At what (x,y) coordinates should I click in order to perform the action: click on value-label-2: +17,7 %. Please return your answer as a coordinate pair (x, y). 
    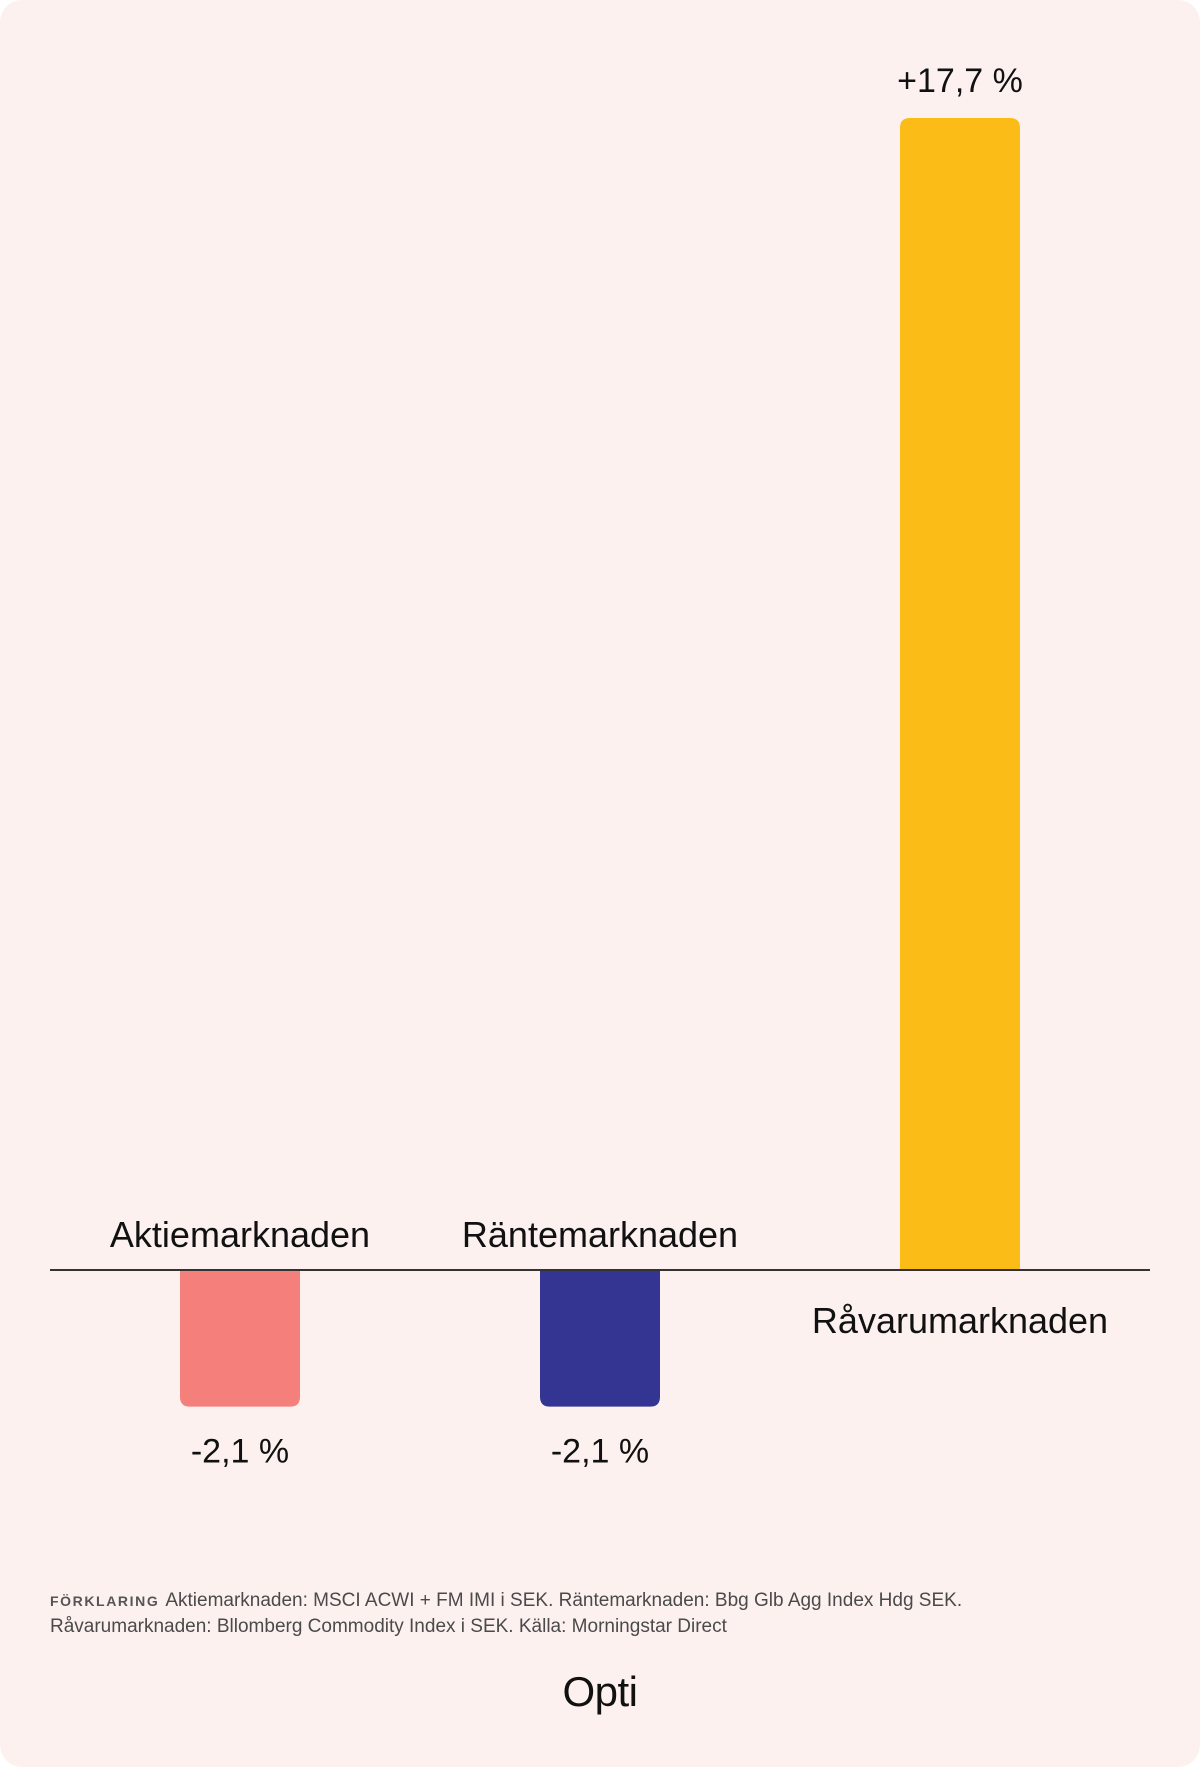
    Looking at the image, I should click on (960, 81).